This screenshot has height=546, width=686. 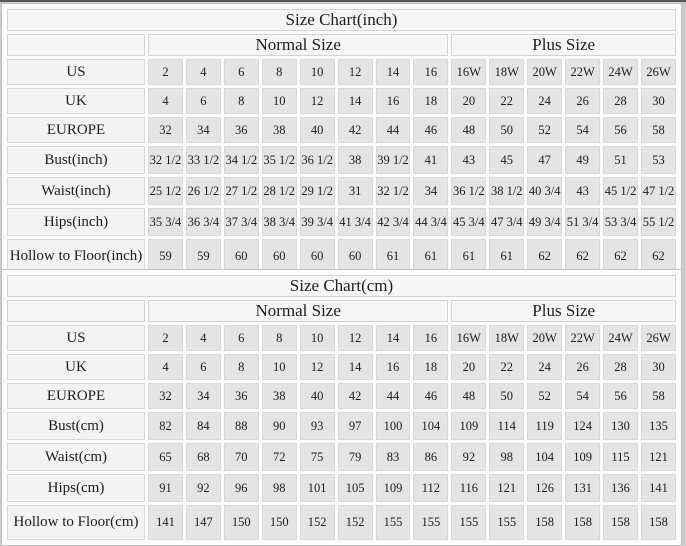 What do you see at coordinates (469, 160) in the screenshot?
I see `size-cell: 43` at bounding box center [469, 160].